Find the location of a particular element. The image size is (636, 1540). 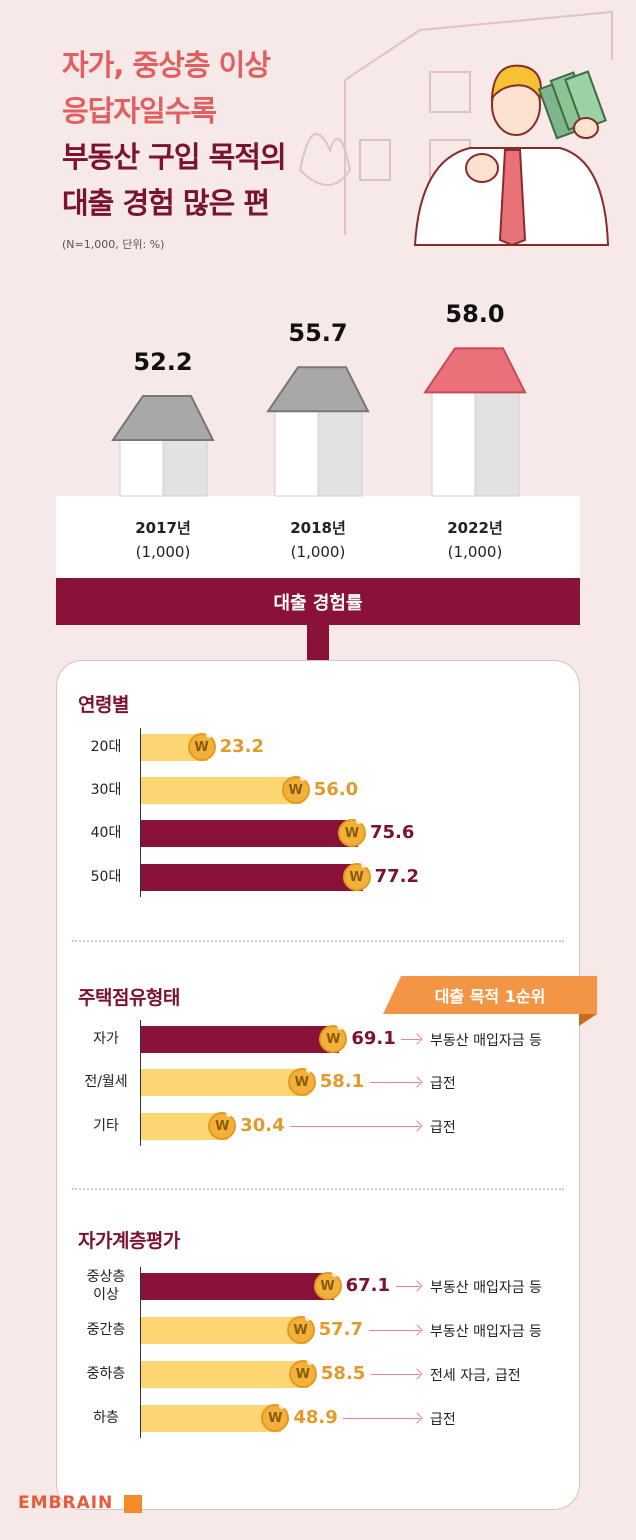

category-label: 40대 is located at coordinates (106, 833).